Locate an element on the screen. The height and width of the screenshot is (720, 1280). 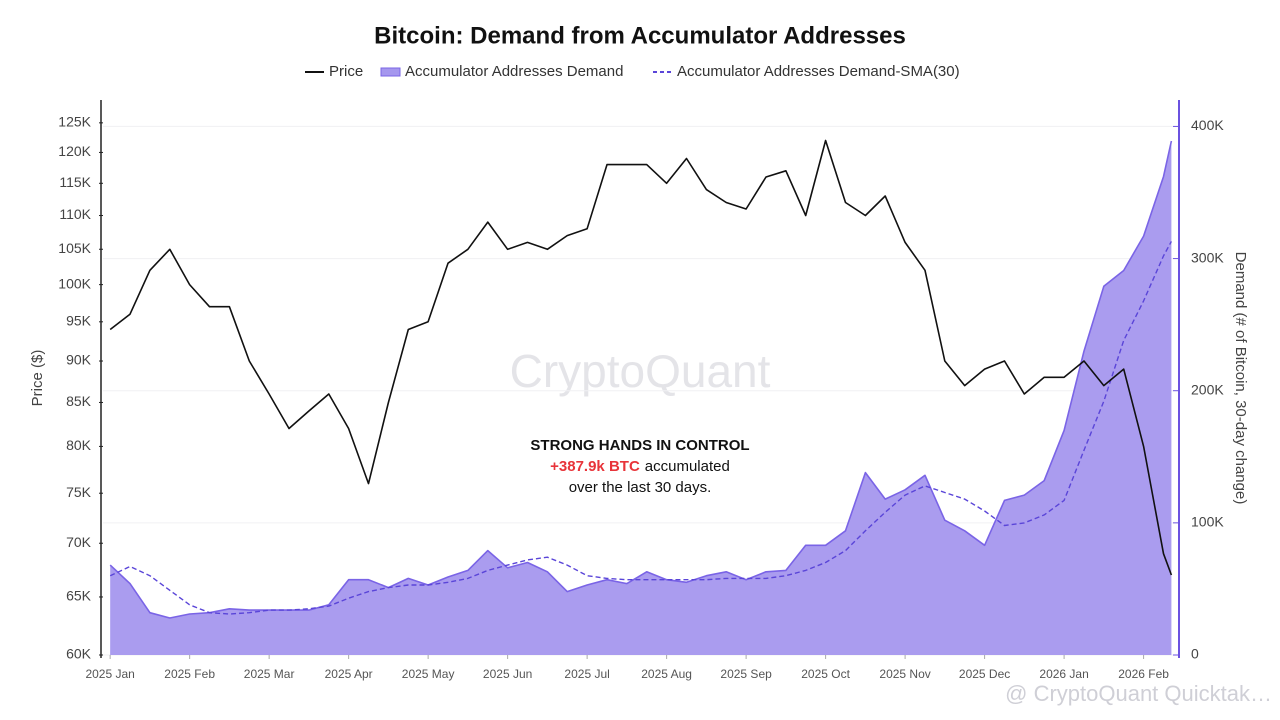
x-tick-label: 2025 Aug is located at coordinates (666, 674).